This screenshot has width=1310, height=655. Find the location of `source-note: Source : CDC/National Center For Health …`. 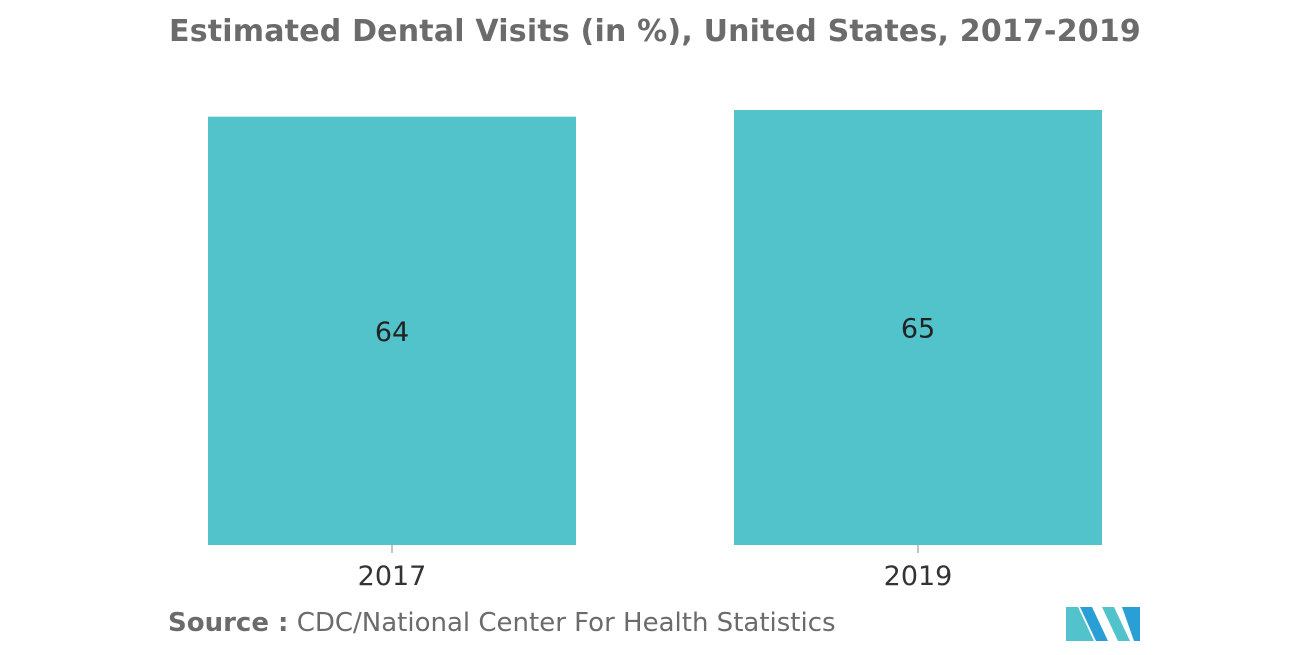

source-note: Source : CDC/National Center For Health … is located at coordinates (502, 623).